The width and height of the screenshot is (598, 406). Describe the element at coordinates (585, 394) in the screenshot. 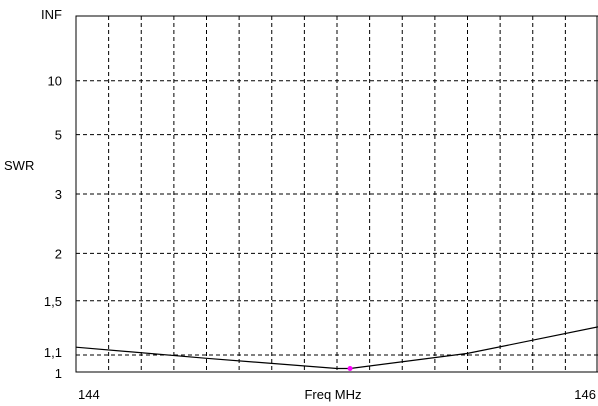

I see `x-tick-label: 146` at that location.